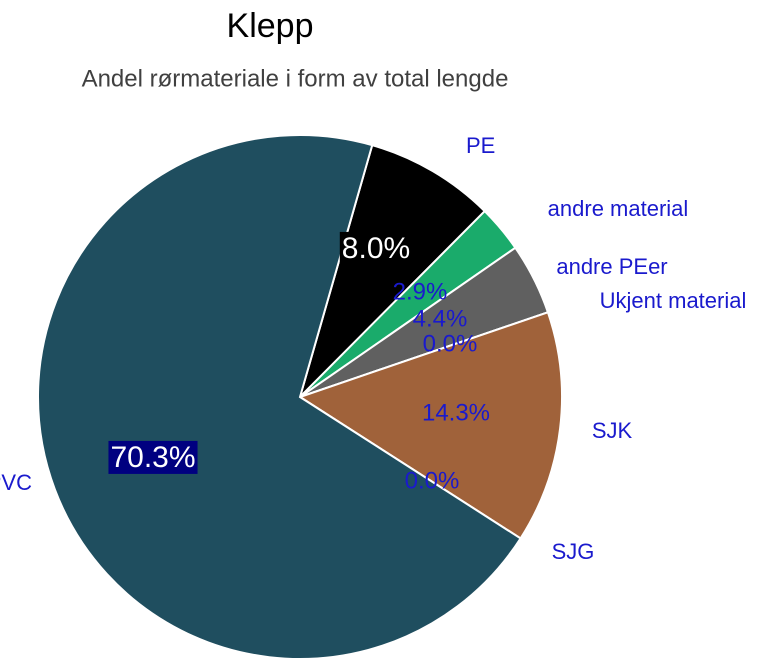  I want to click on slice-label: SJG, so click(573, 551).